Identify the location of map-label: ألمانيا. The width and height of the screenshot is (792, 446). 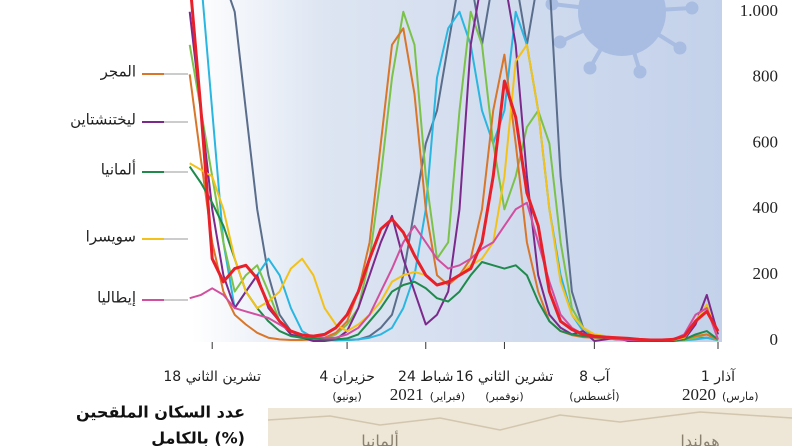
(380, 438).